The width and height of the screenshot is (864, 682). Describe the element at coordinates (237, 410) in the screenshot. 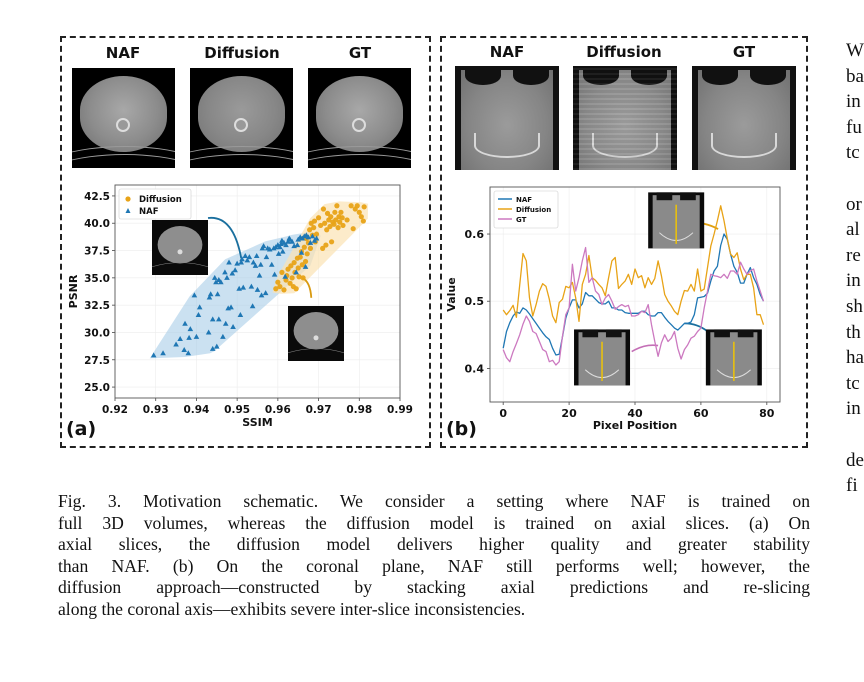

I see `x-tick-label: 0.95` at that location.